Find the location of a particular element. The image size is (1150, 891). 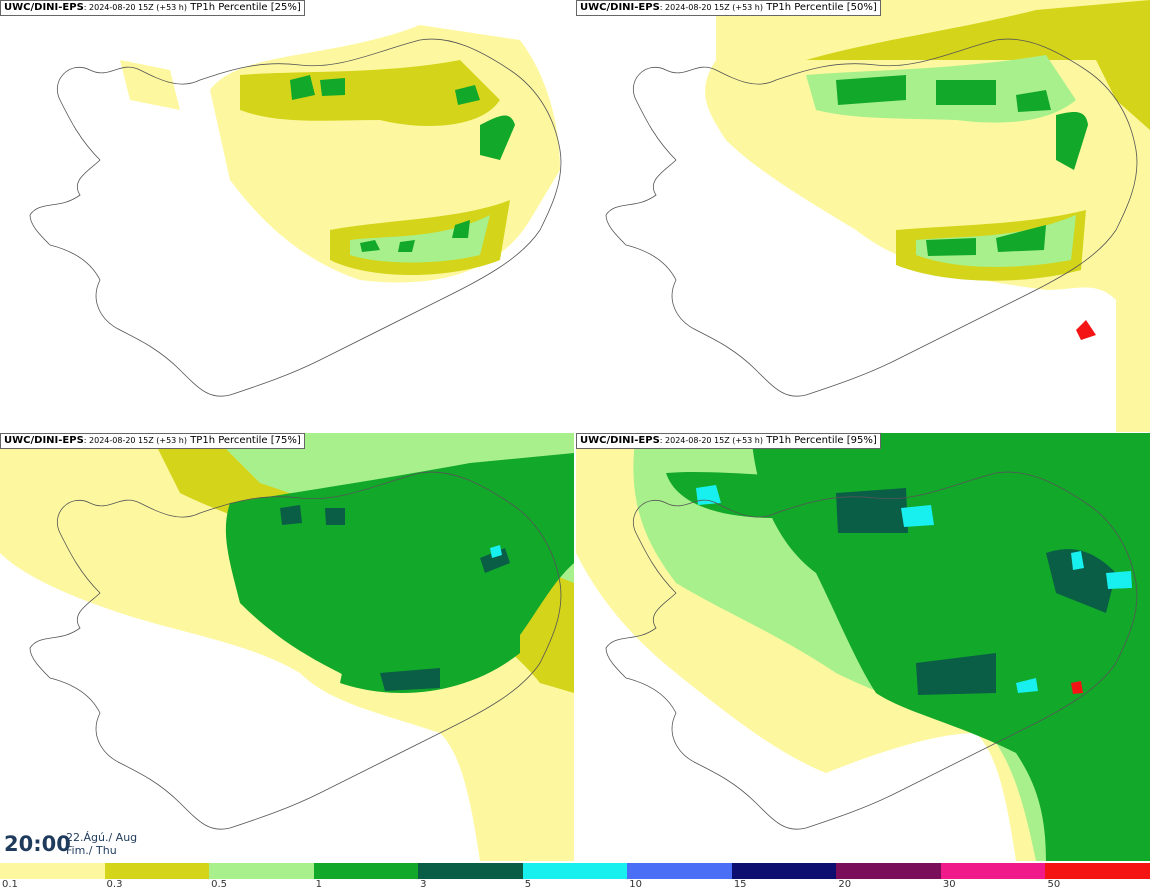

valid-date-line2: Fim./ Thu is located at coordinates (91, 850).